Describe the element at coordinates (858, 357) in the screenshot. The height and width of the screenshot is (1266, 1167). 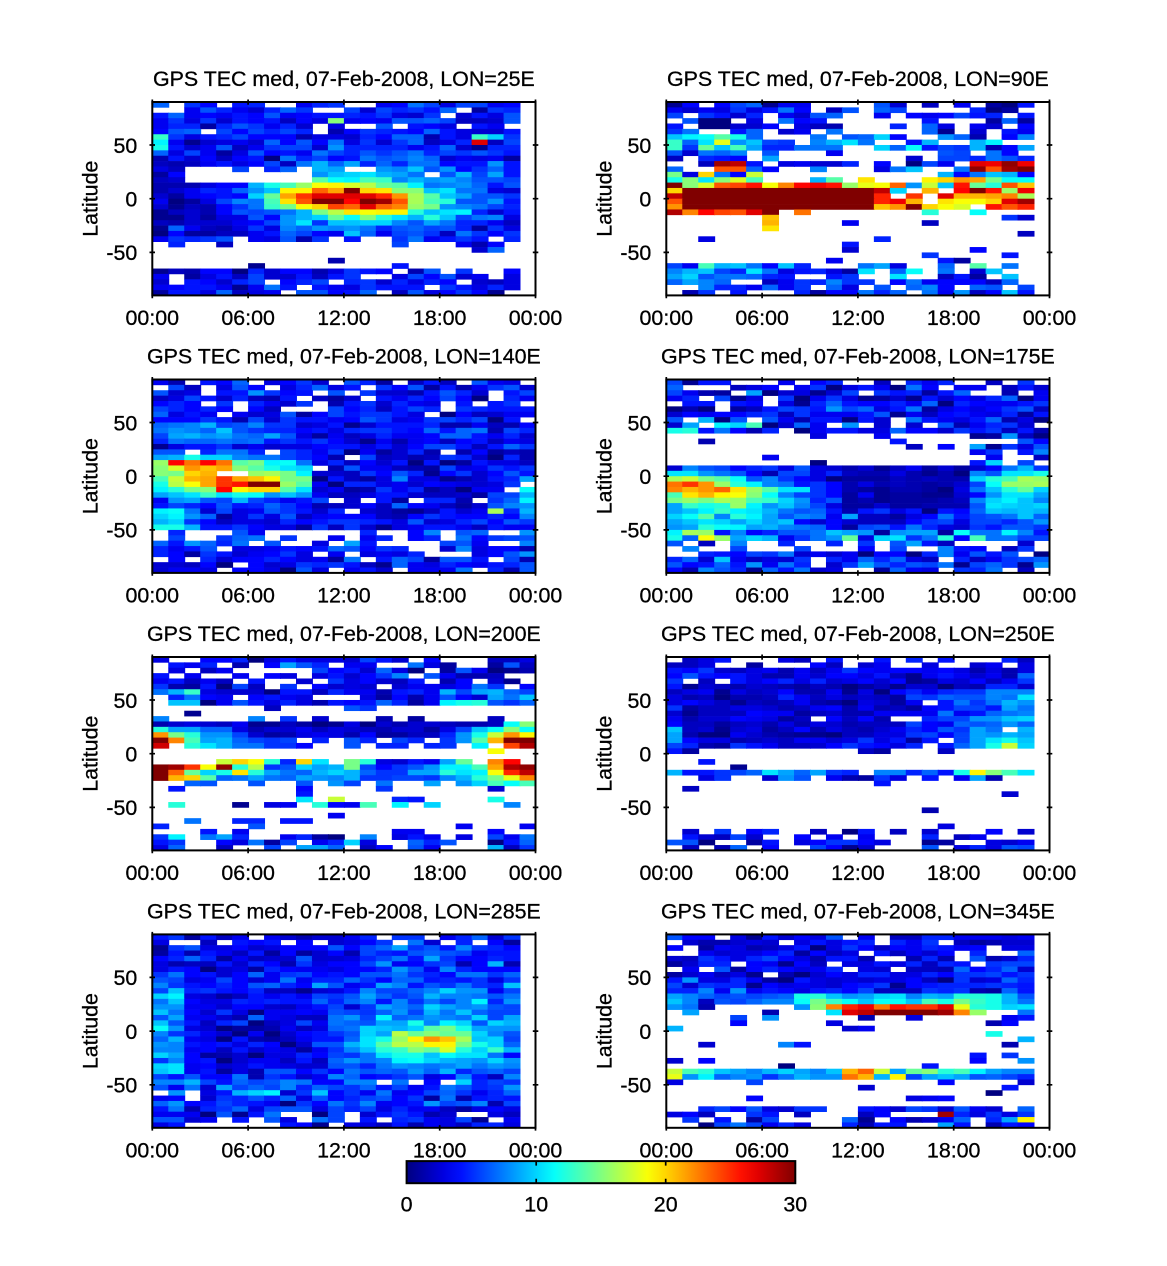
I see `svg-text:GPS TEC med, 07-Feb-2008, LON=: GPS TEC med, 07-Feb-2008, LON=175E` at that location.